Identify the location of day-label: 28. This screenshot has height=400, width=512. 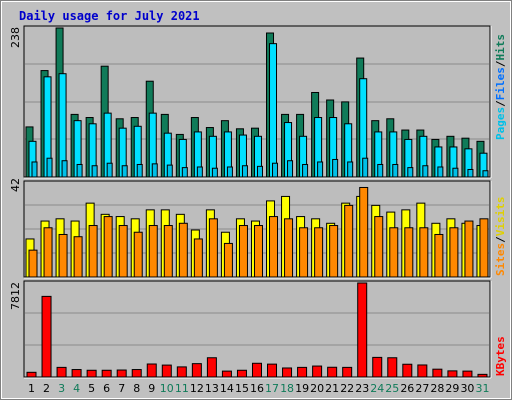
(437, 388).